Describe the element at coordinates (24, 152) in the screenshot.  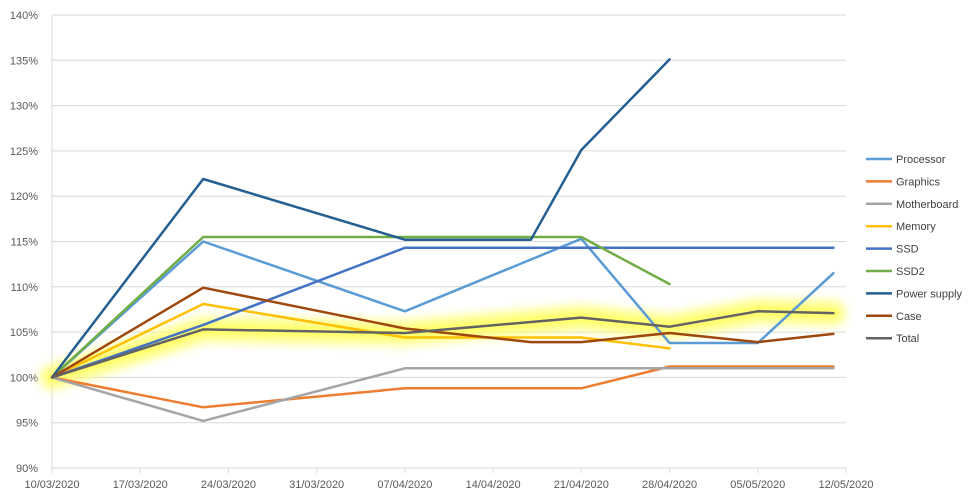
I see `y-tick-label: 125%` at that location.